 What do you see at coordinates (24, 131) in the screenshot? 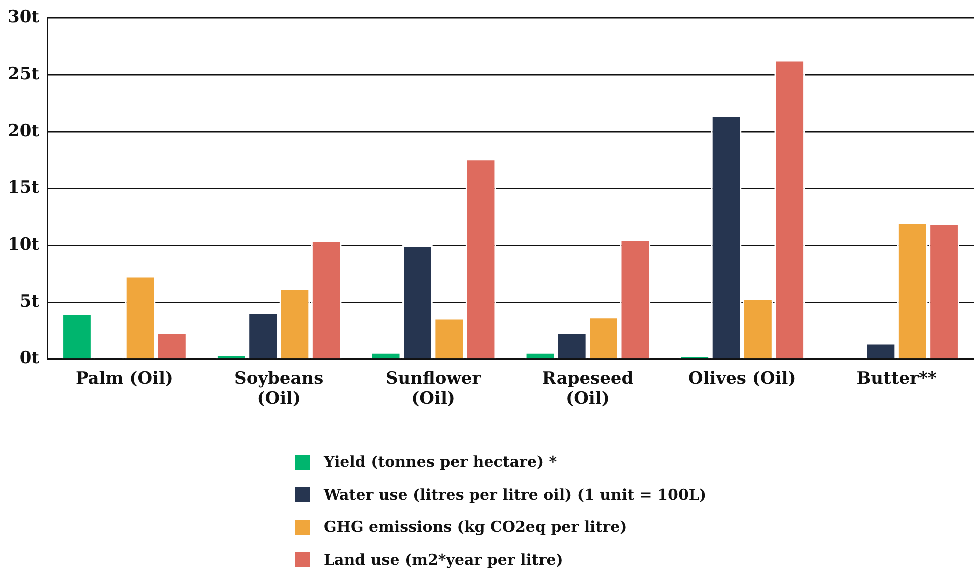
I see `y-tick-label: 20t` at bounding box center [24, 131].